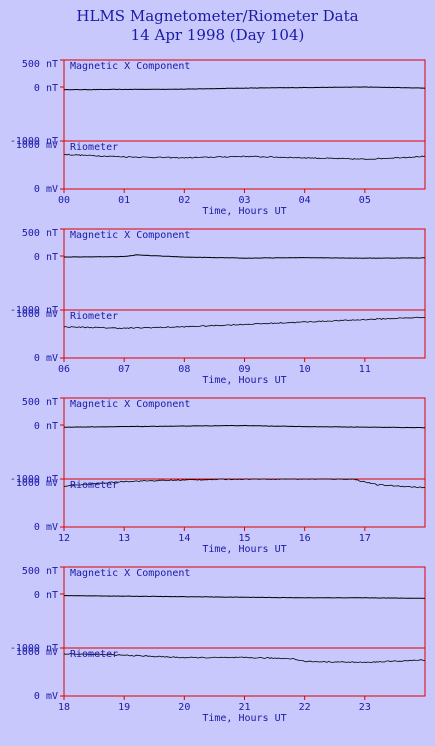 Image resolution: width=435 pixels, height=746 pixels. Describe the element at coordinates (124, 707) in the screenshot. I see `x-tick-label: 19` at that location.